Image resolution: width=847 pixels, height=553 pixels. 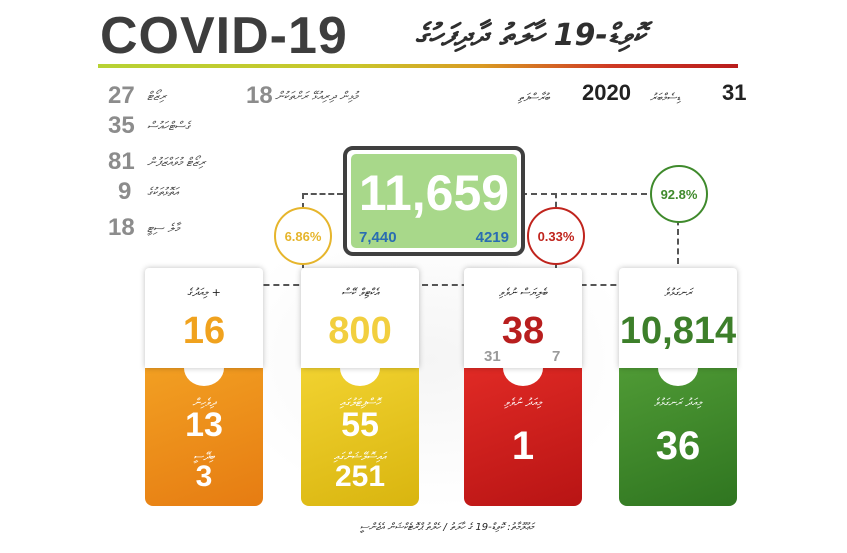 I want to click on total-cases-value: 11,659, so click(x=434, y=193).